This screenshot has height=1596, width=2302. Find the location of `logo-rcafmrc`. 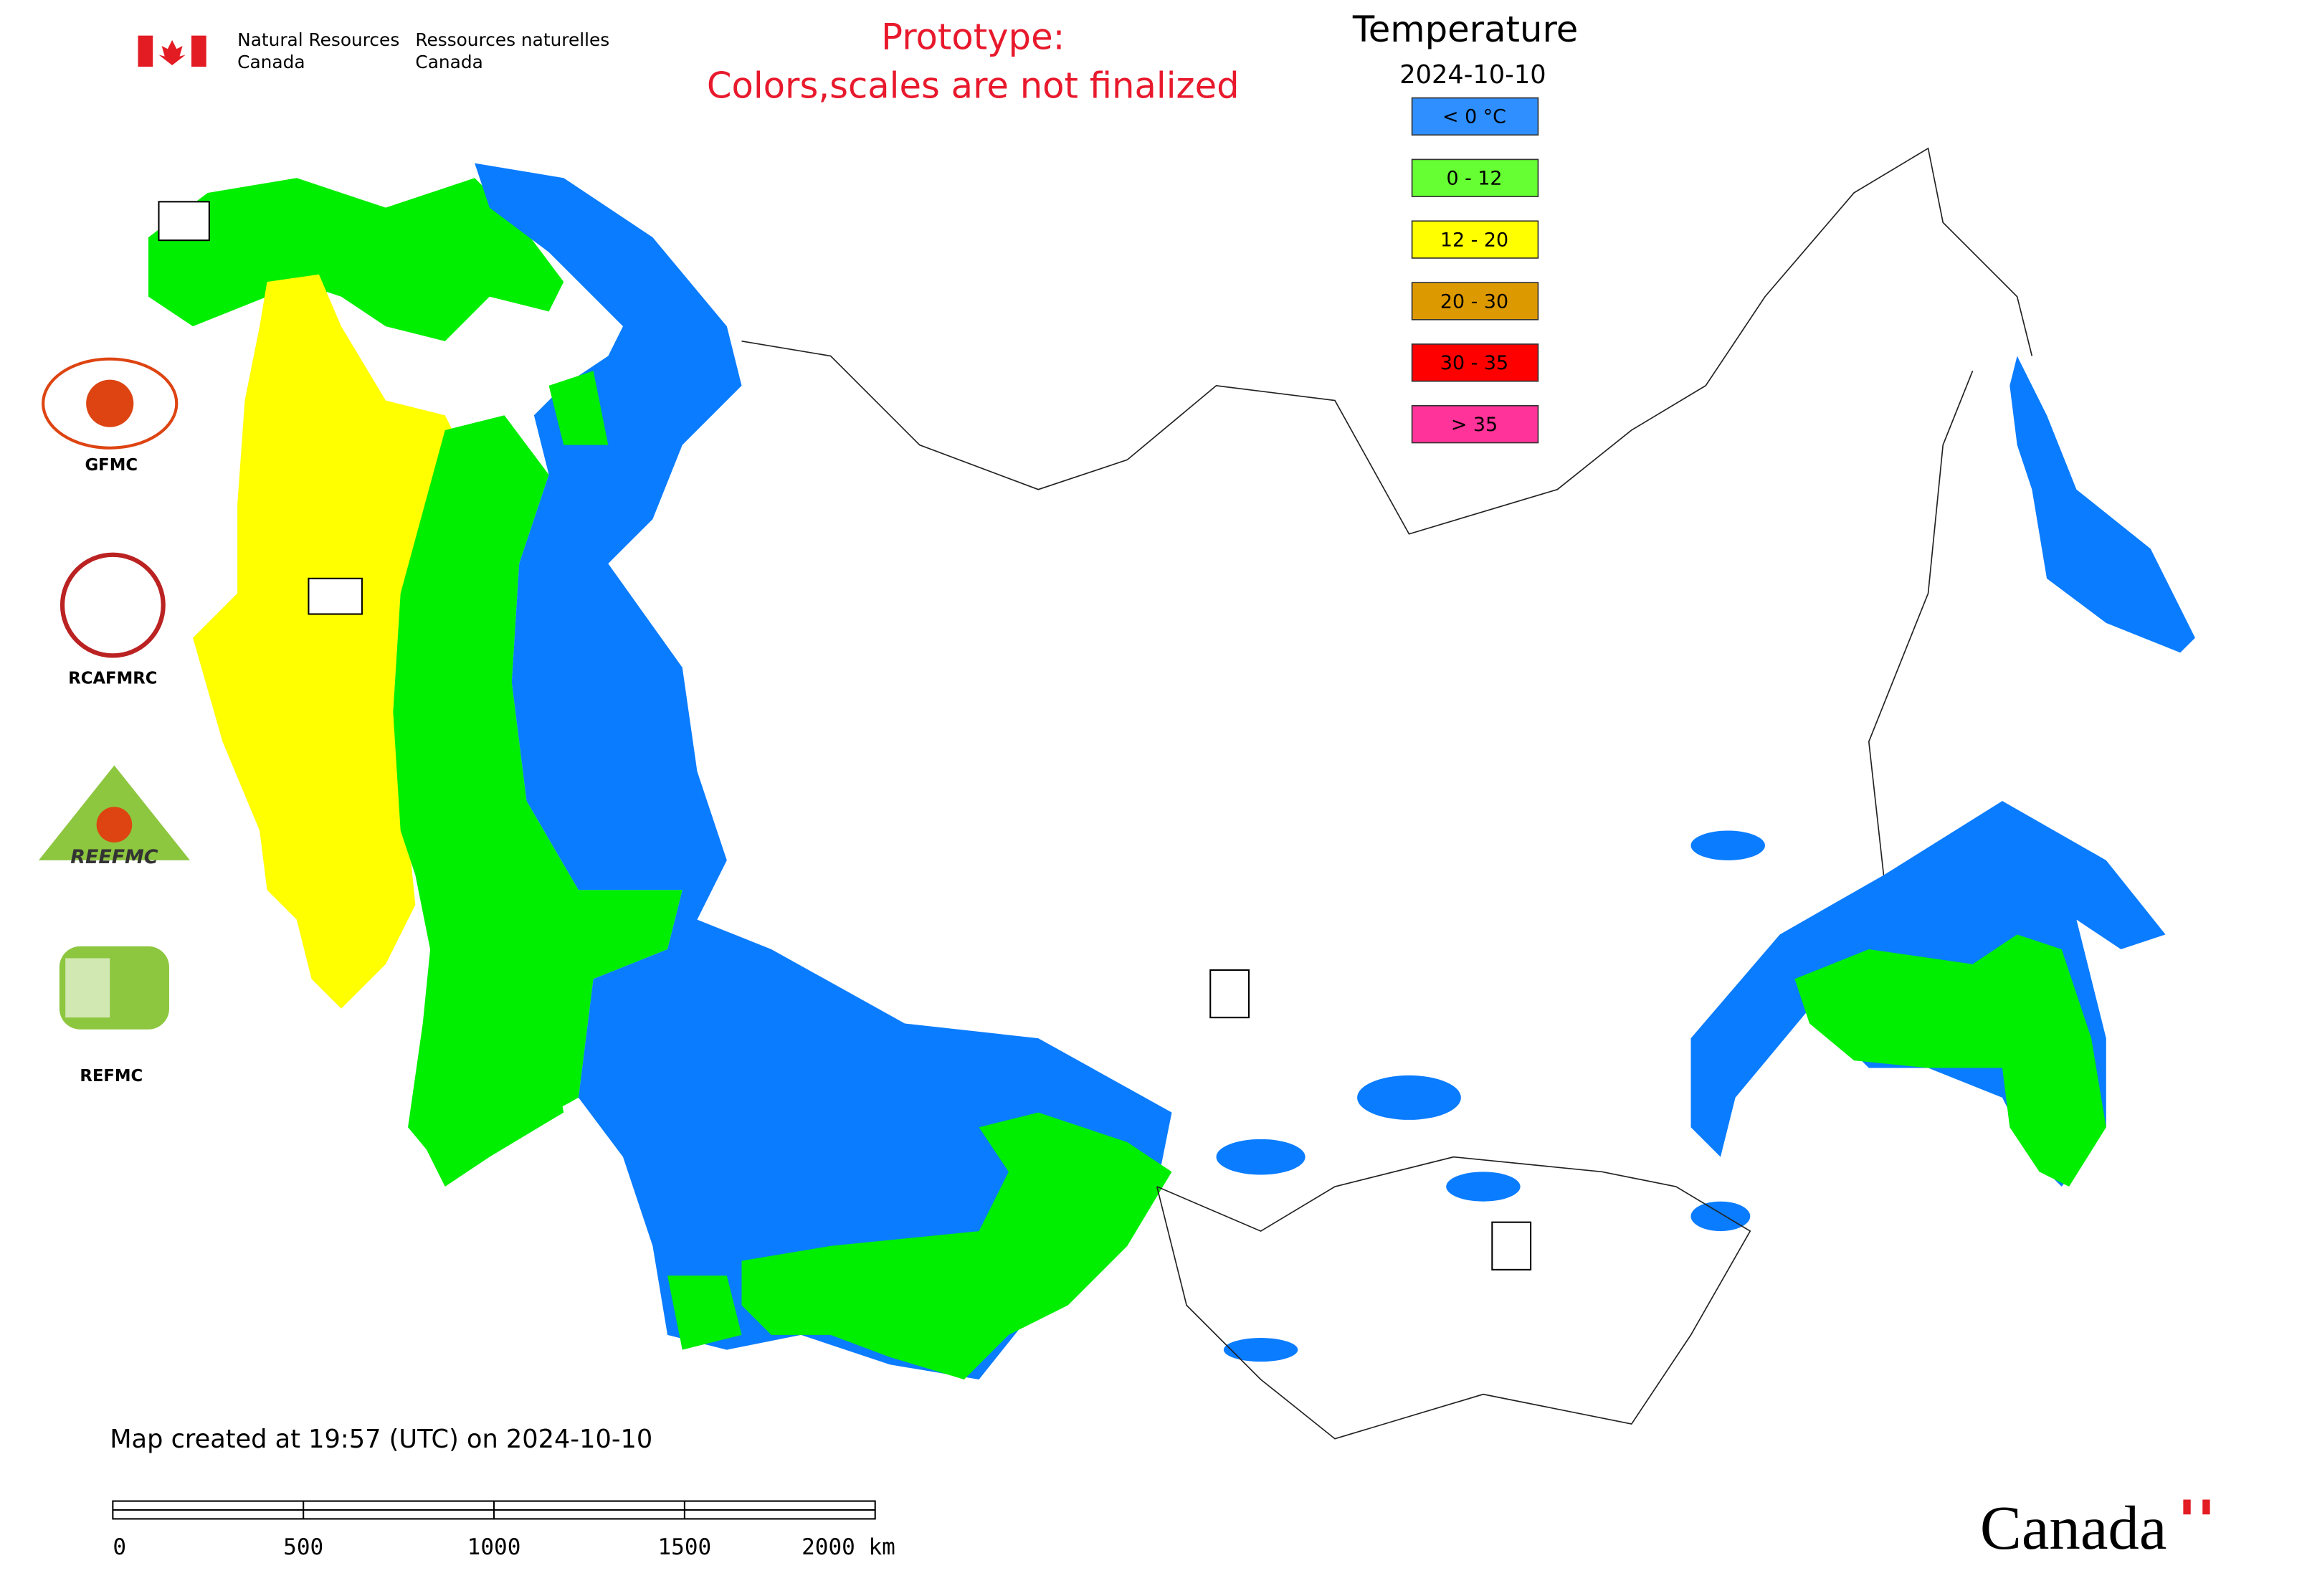

logo-rcafmrc is located at coordinates (113, 605).